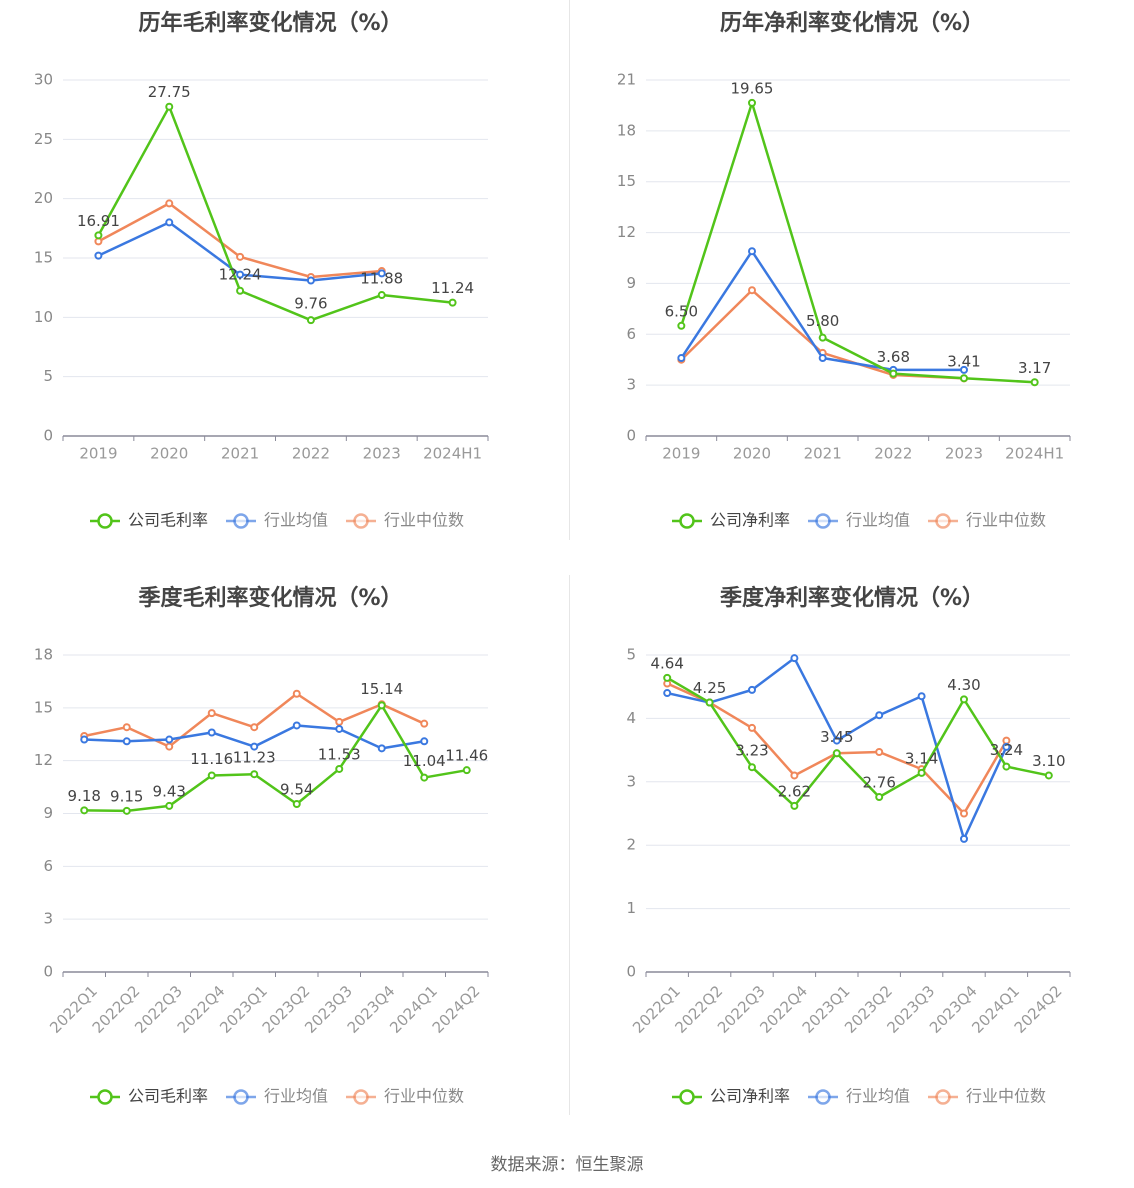  I want to click on y-tick-label: 2, so click(631, 845).